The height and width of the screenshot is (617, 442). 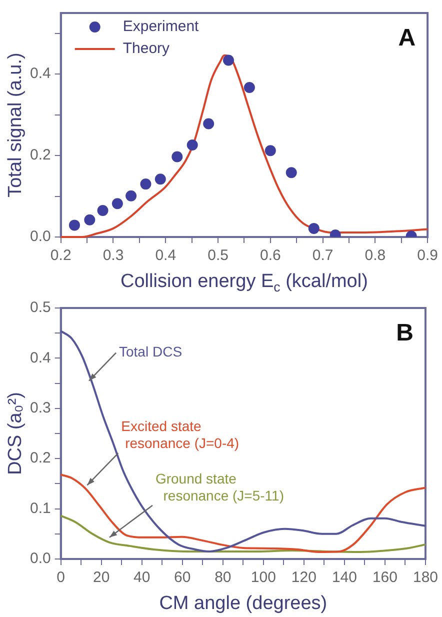 I want to click on y-axis-title: Total signal (a.u.), so click(x=15, y=125).